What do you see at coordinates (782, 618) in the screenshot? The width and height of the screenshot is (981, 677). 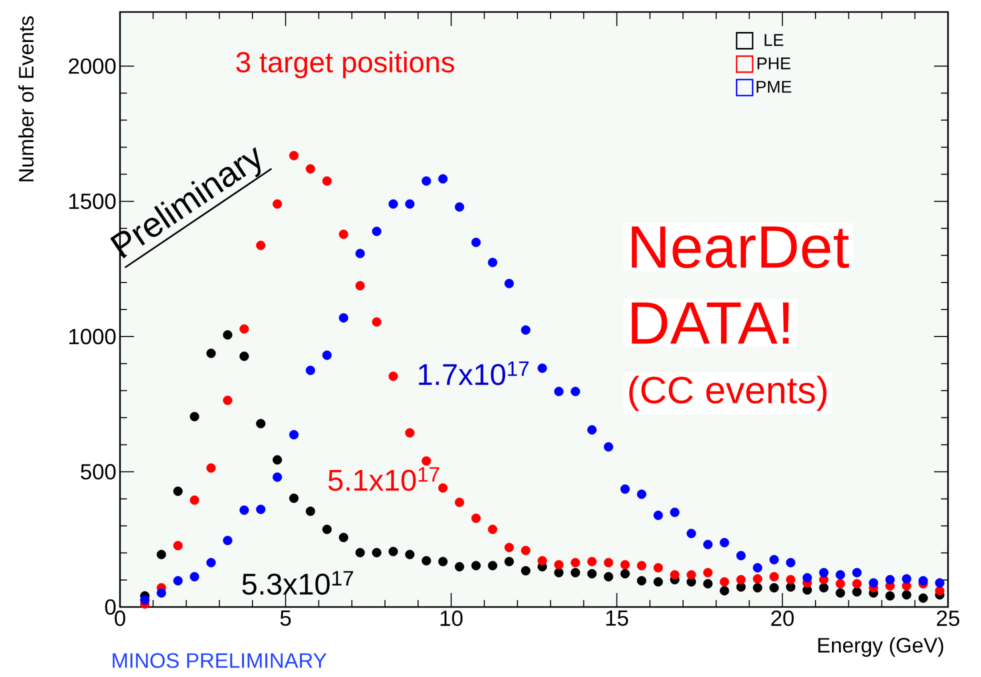 I see `x-tick-label: 20` at bounding box center [782, 618].